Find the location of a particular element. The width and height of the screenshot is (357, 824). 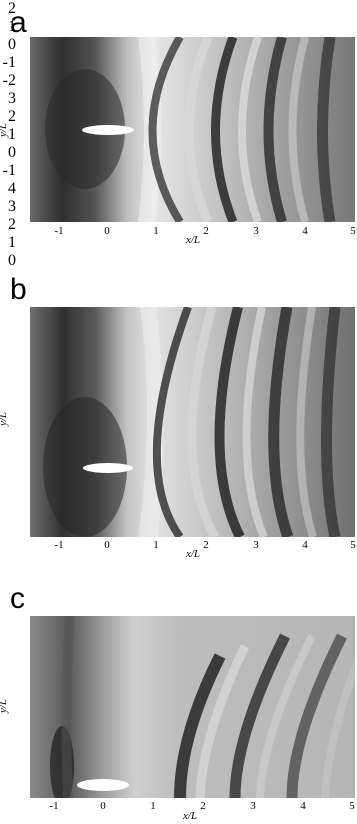

panel-c-xtick: -1 is located at coordinates (54, 806).